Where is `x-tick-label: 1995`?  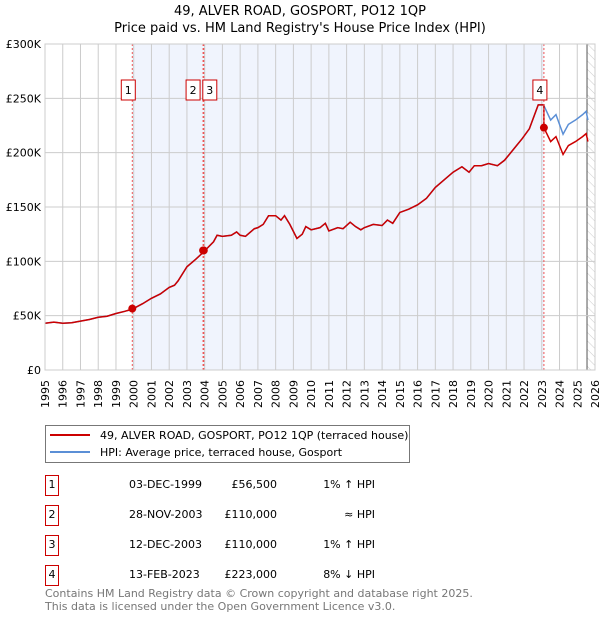
x-tick-label: 1995 is located at coordinates (45, 394).